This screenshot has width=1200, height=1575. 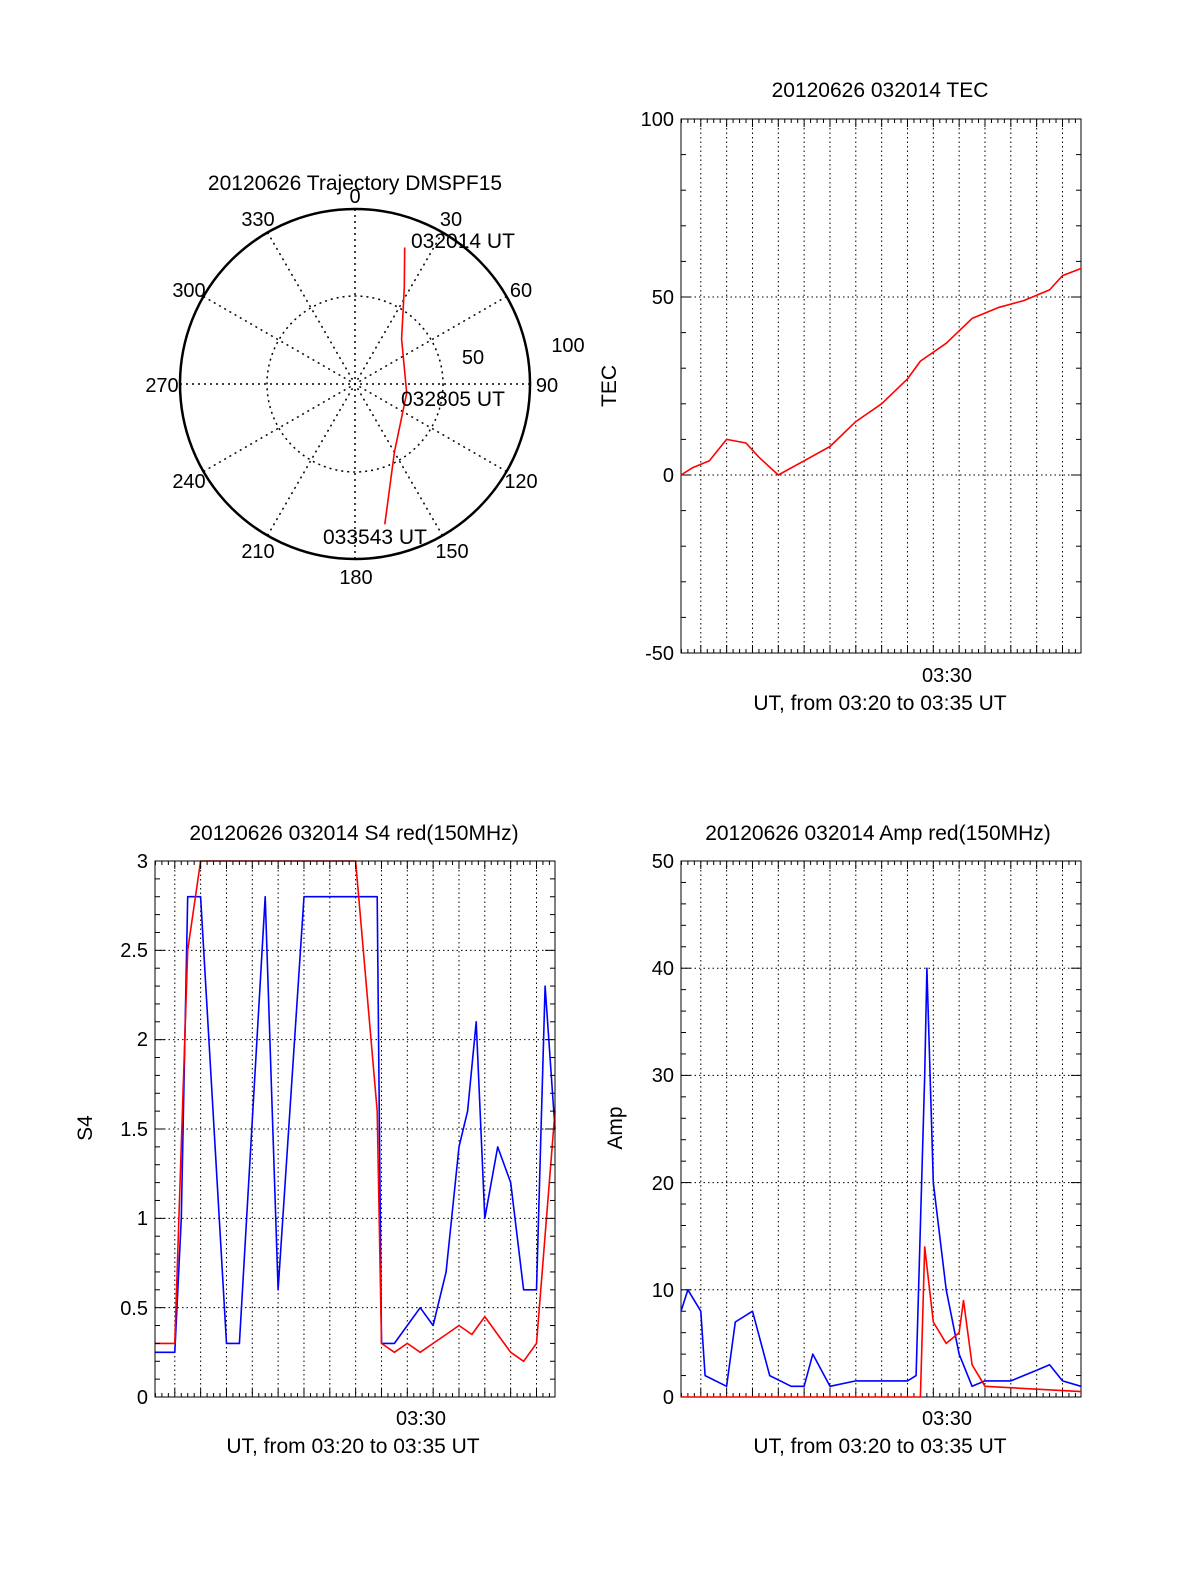 I want to click on angle-label-150: 150, so click(x=451, y=552).